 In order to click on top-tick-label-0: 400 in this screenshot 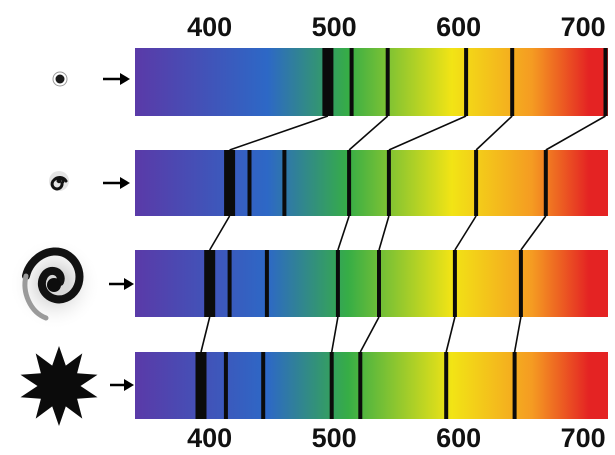, I will do `click(209, 27)`.